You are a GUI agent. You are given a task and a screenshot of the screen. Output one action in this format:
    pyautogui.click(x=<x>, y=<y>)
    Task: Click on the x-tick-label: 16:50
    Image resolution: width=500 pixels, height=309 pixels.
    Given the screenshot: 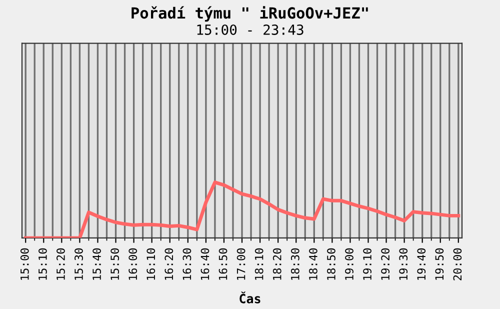 What is the action you would take?
    pyautogui.click(x=223, y=264)
    